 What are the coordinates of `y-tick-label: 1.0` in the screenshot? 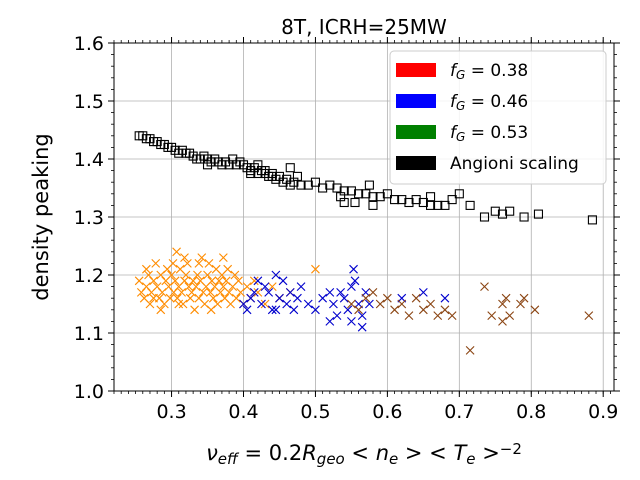 It's located at (89, 392).